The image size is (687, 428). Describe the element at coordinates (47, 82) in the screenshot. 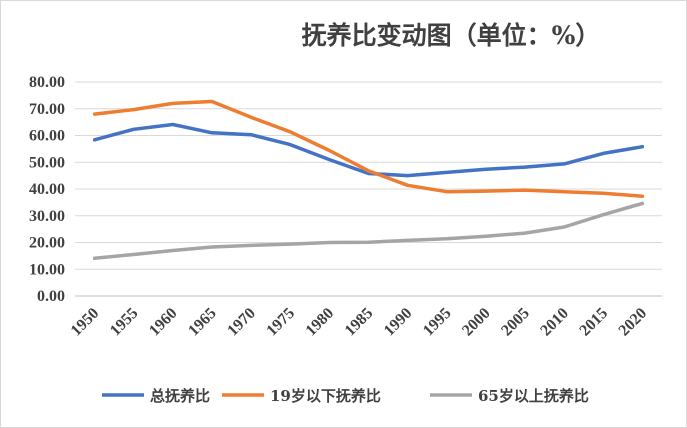

I see `y-tick-label: 80.00` at that location.